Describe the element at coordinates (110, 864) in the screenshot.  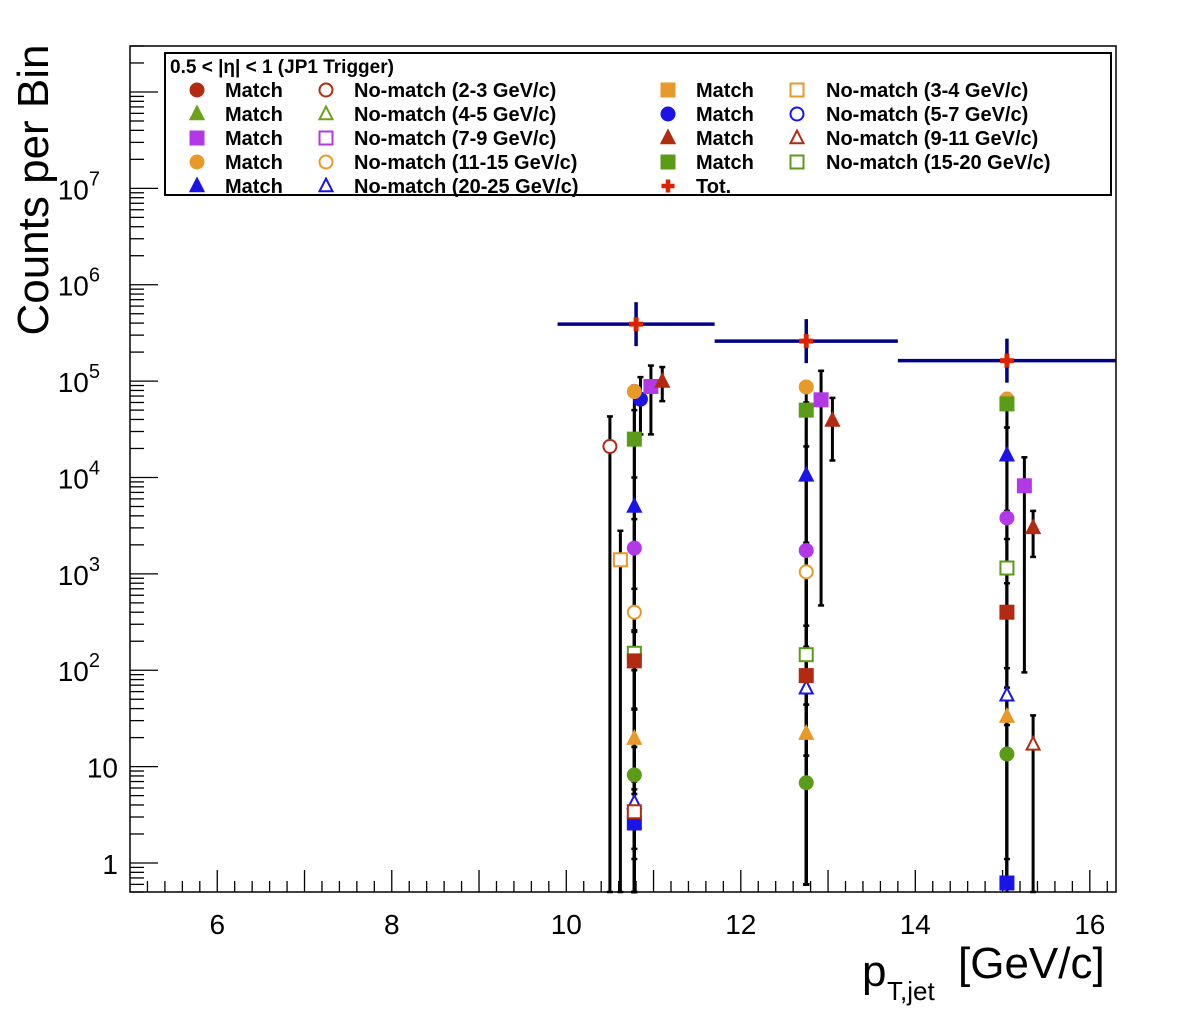
I see `y-tick-label: 1` at that location.